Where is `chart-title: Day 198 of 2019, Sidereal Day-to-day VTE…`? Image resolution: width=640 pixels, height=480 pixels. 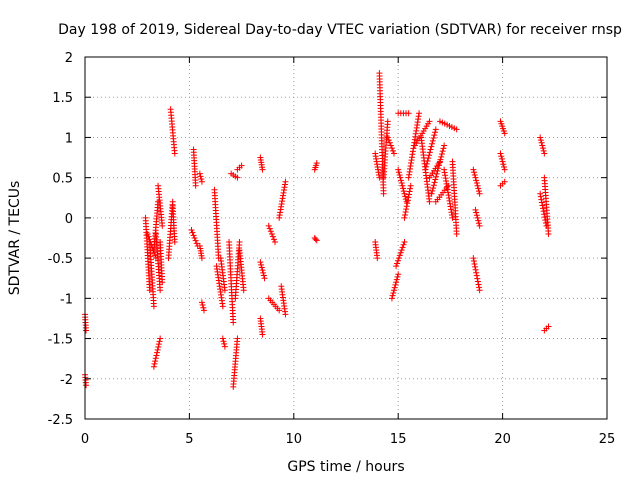
chart-title: Day 198 of 2019, Sidereal Day-to-day VTE… is located at coordinates (340, 30).